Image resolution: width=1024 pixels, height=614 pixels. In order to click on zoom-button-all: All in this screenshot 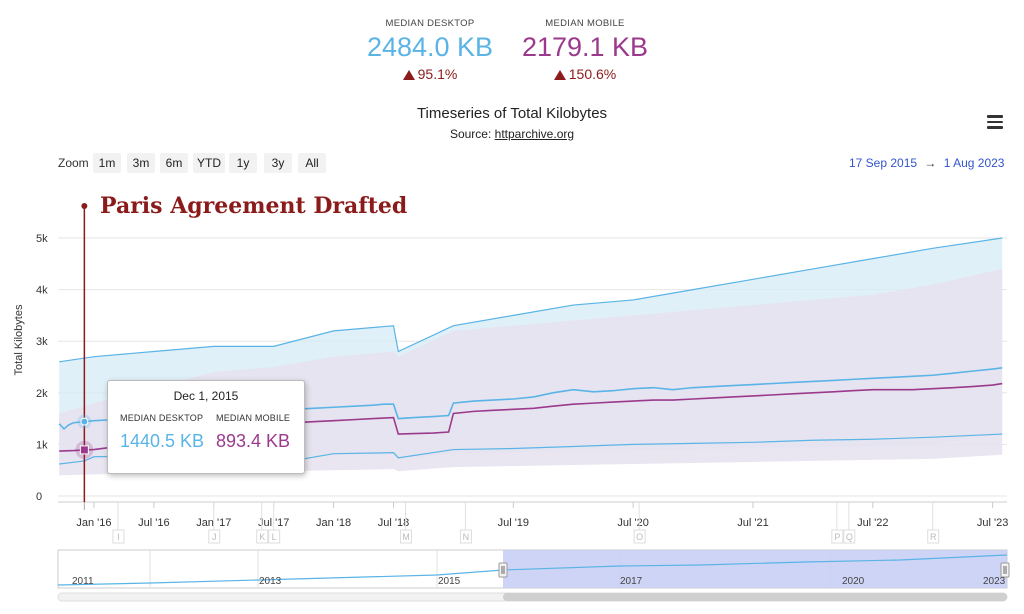, I will do `click(312, 163)`.